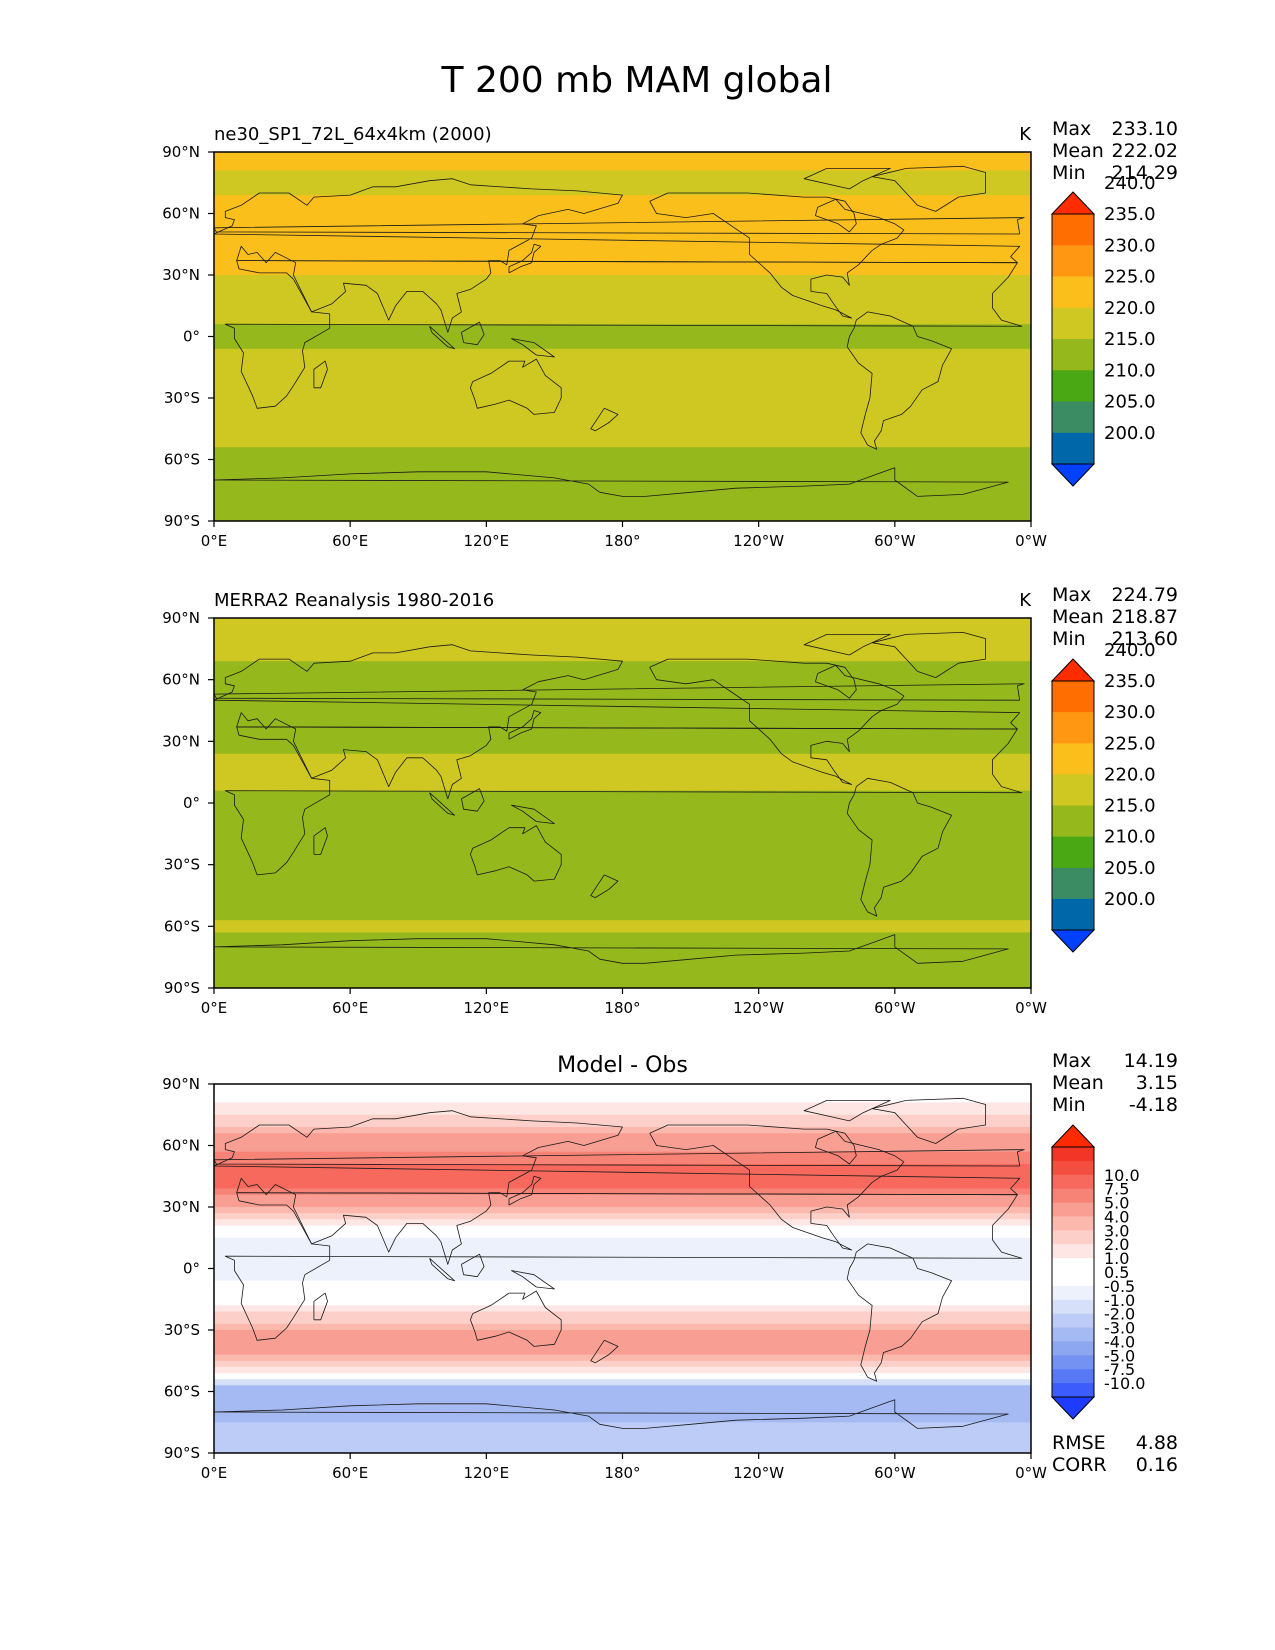 The width and height of the screenshot is (1275, 1650). What do you see at coordinates (1151, 1061) in the screenshot?
I see `stat-value: 14.19` at bounding box center [1151, 1061].